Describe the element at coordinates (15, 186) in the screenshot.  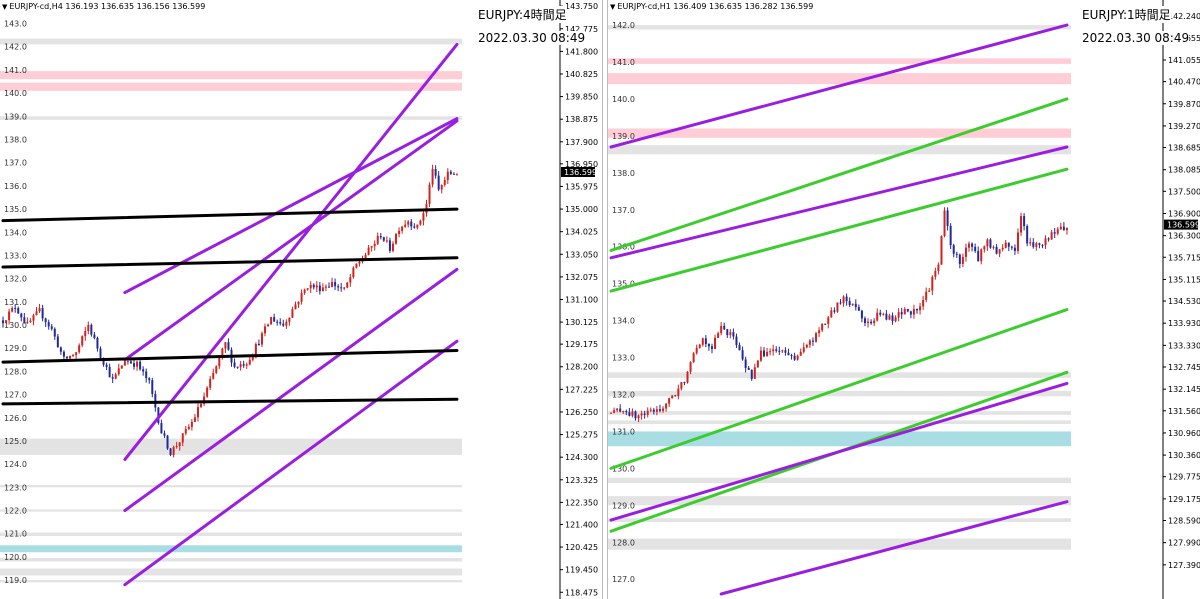
I see `inner-level-label-7: 136.0` at that location.